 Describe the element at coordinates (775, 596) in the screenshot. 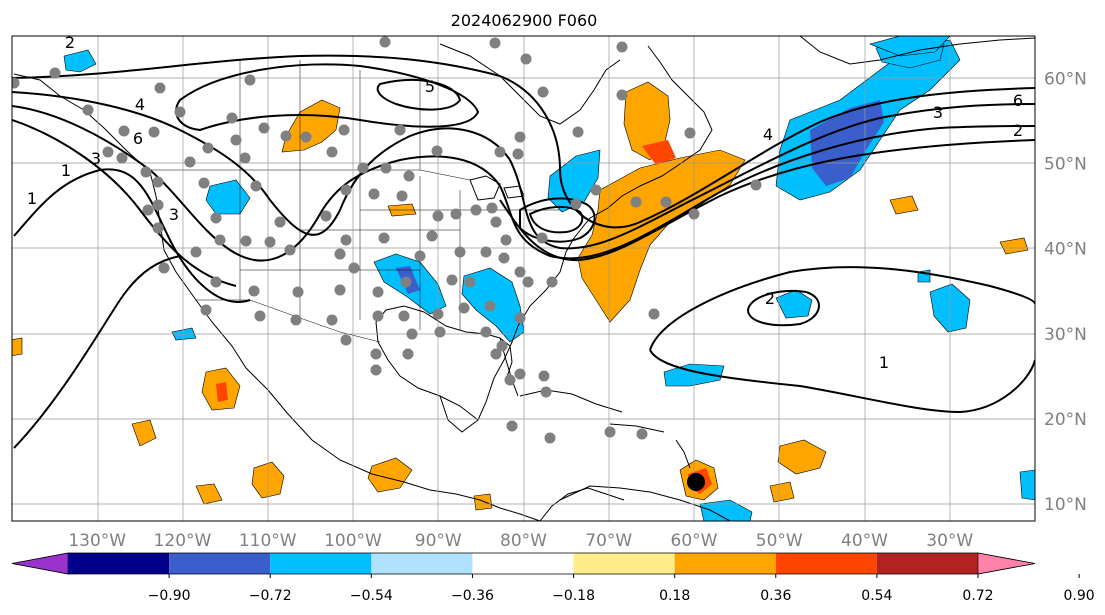

I see `colorbar-tick-label: 0.36` at that location.